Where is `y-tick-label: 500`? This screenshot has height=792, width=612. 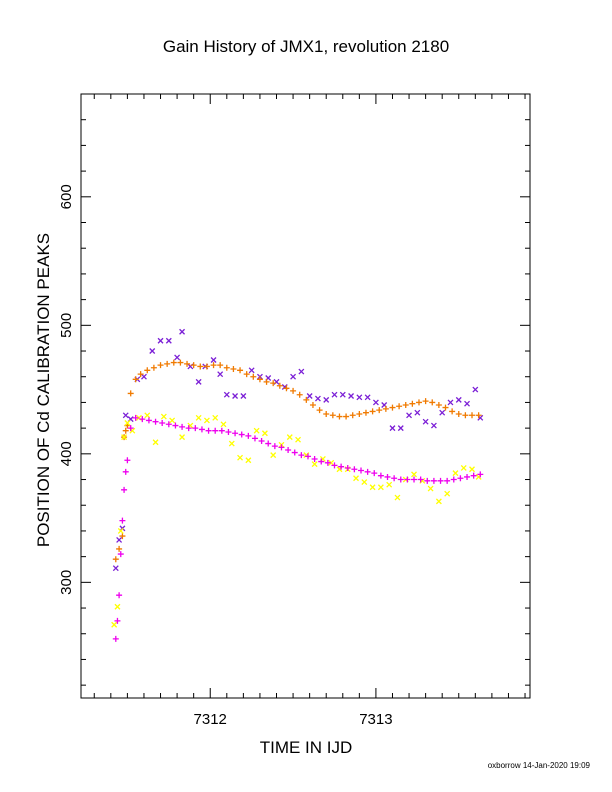 y-tick-label: 500 is located at coordinates (66, 325).